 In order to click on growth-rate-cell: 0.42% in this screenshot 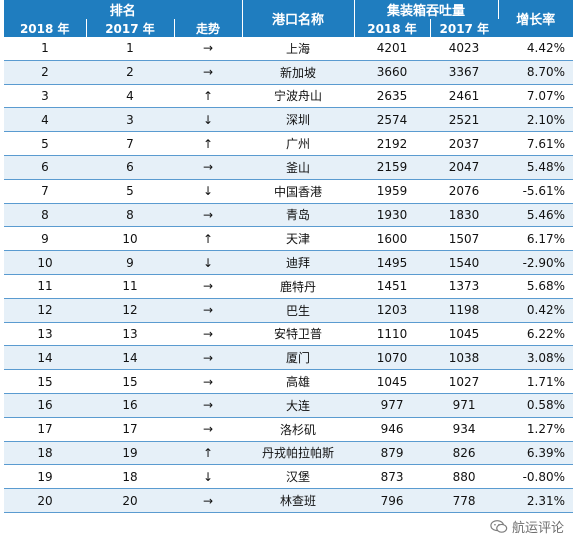, I will do `click(536, 310)`.